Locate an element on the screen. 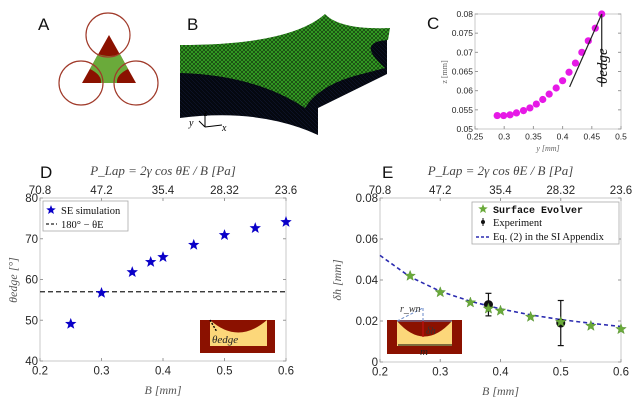 This screenshot has width=639, height=401. axes-triad: z x y is located at coordinates (207, 121).